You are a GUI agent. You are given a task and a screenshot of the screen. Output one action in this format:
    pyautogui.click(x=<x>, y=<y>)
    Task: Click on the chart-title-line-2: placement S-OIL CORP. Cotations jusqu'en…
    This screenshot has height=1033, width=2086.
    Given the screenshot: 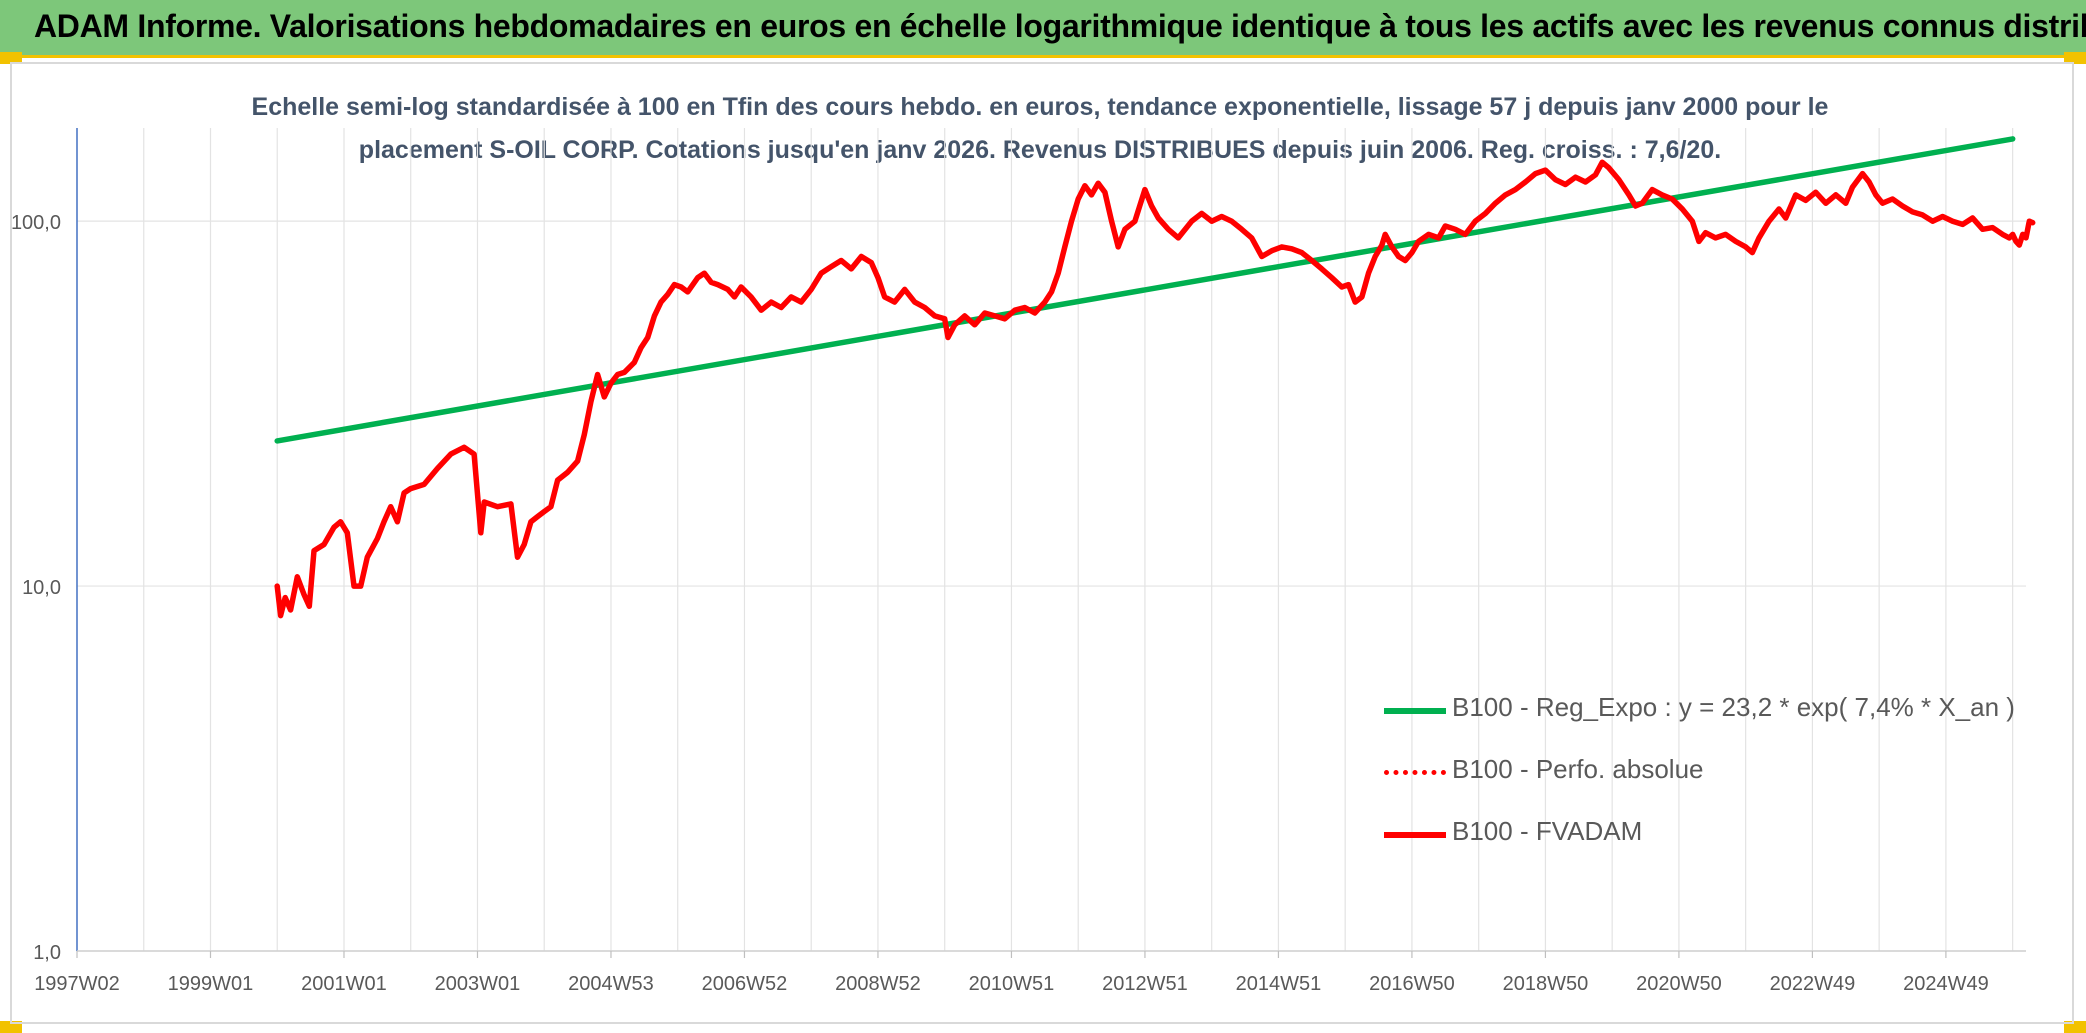 What is the action you would take?
    pyautogui.click(x=1040, y=150)
    